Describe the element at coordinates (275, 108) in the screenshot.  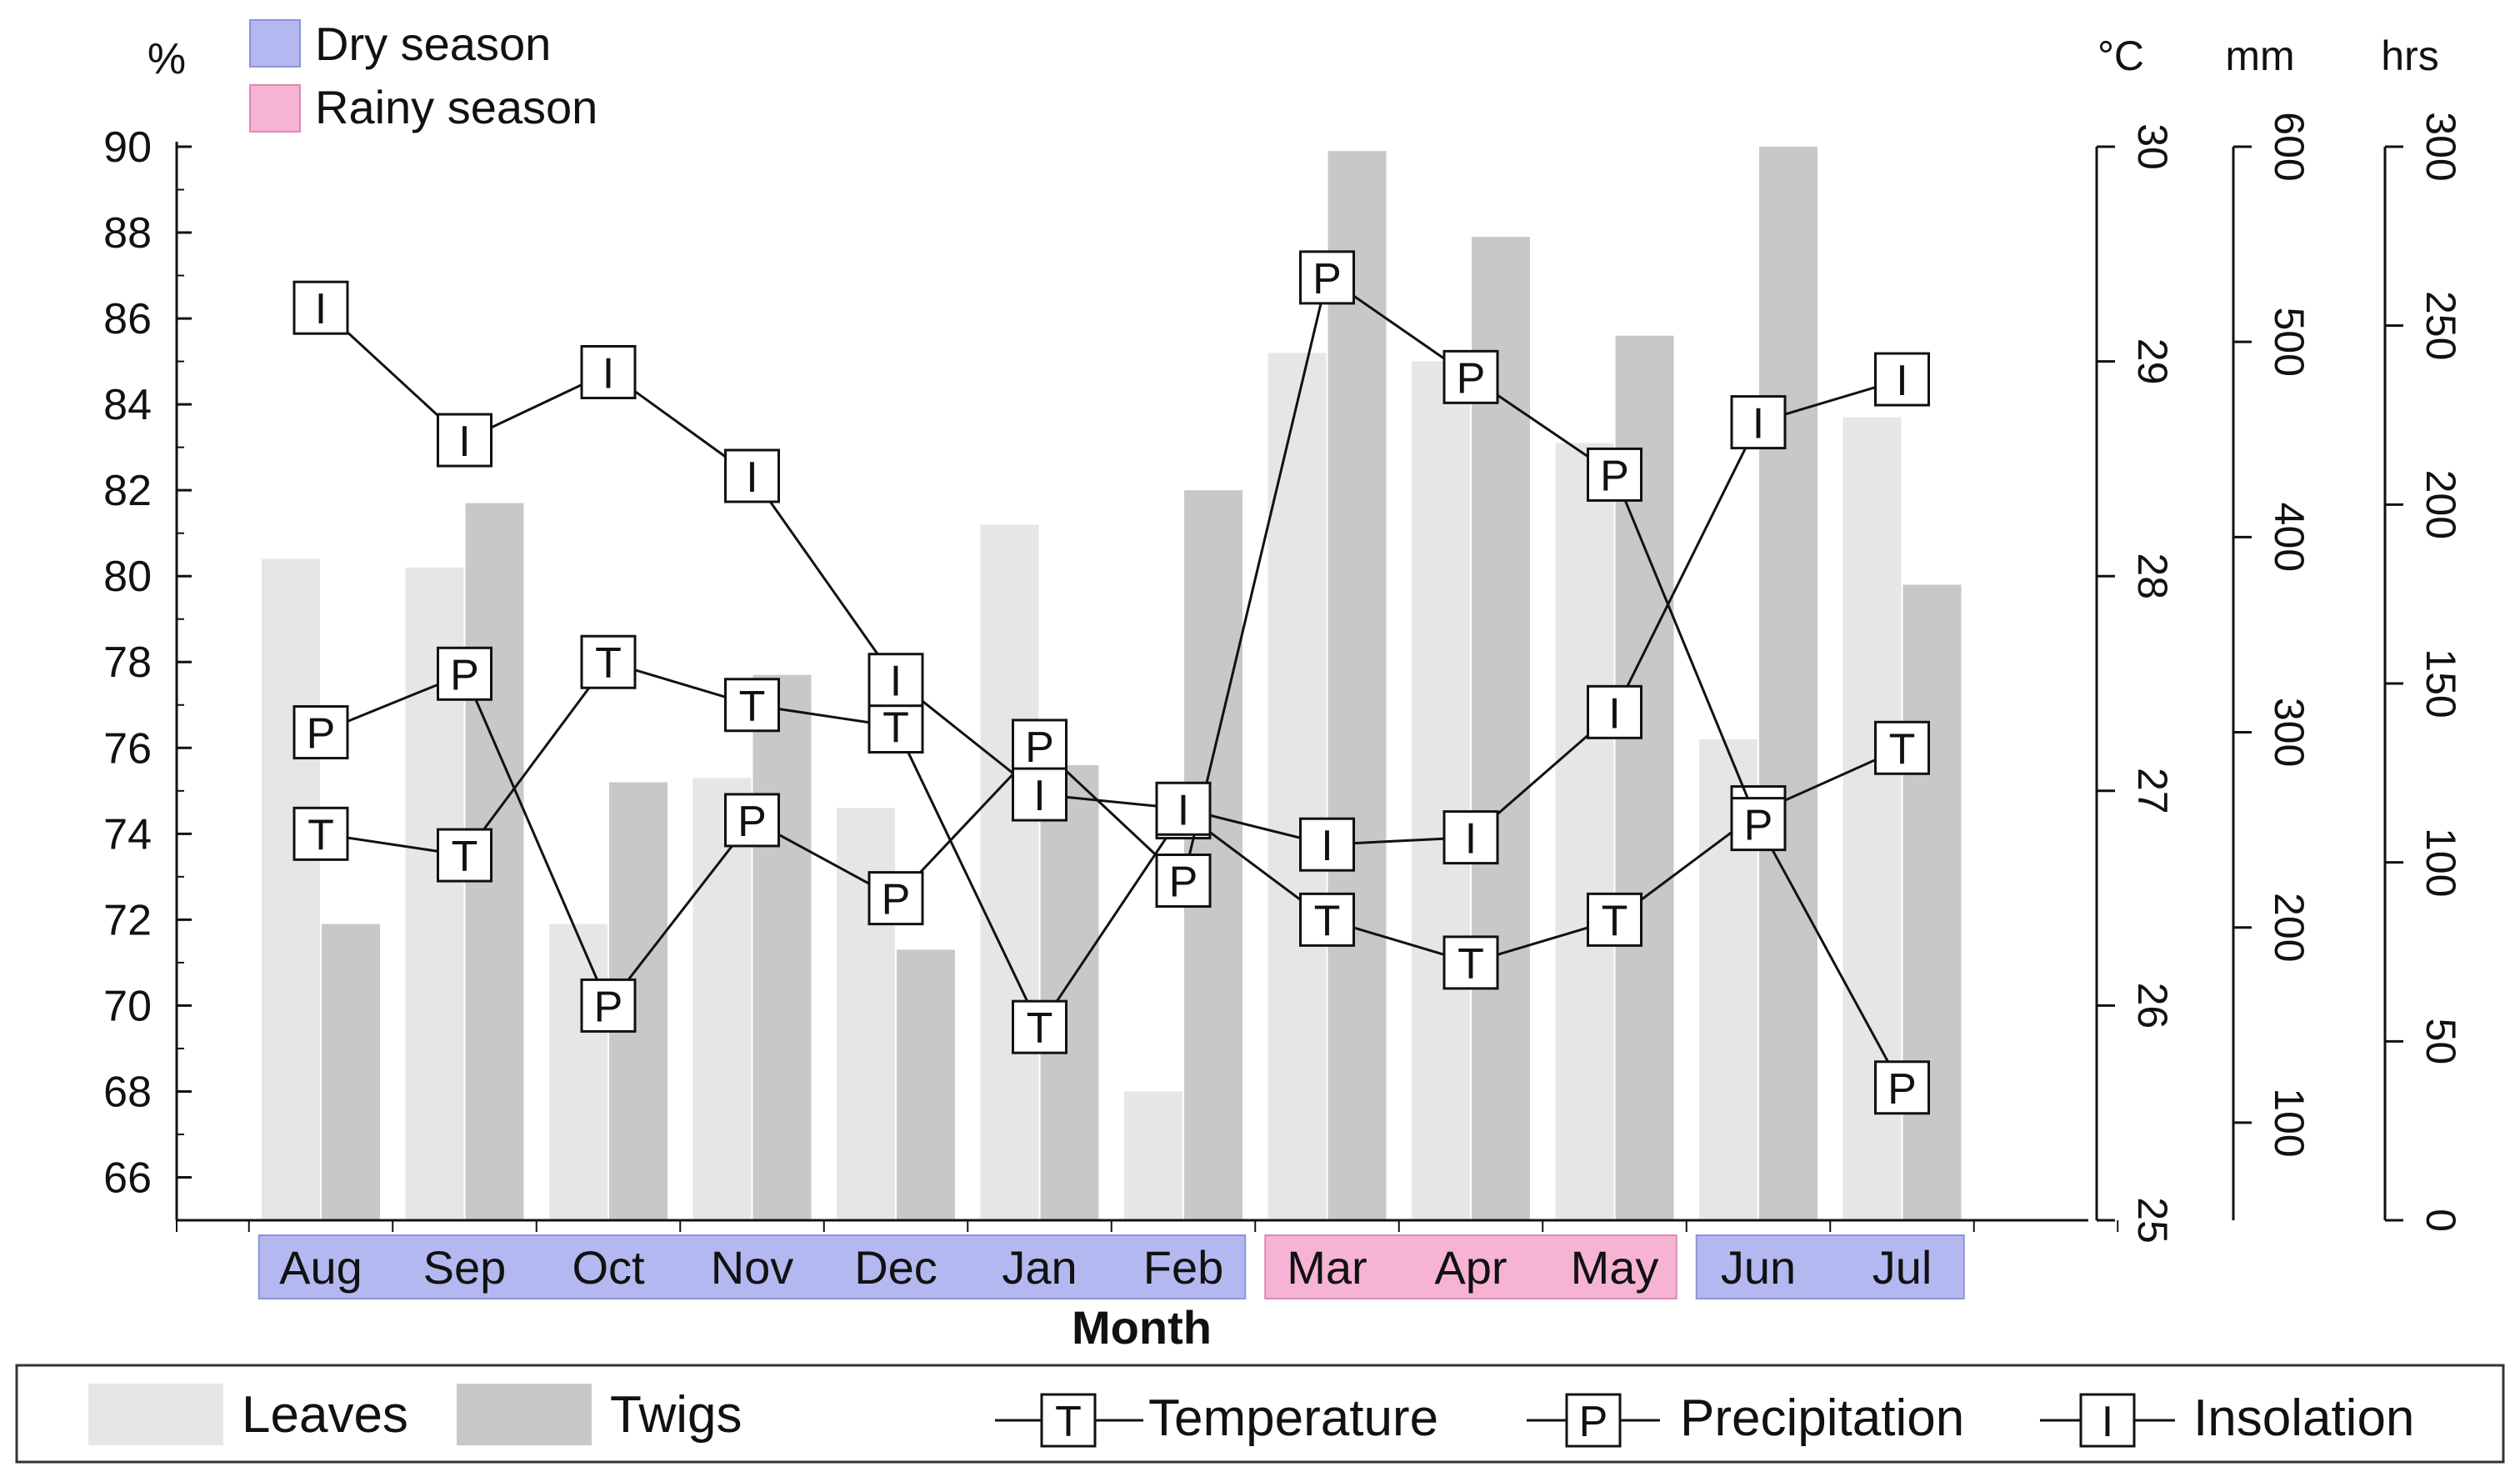
I see `rainy-season-swatch` at that location.